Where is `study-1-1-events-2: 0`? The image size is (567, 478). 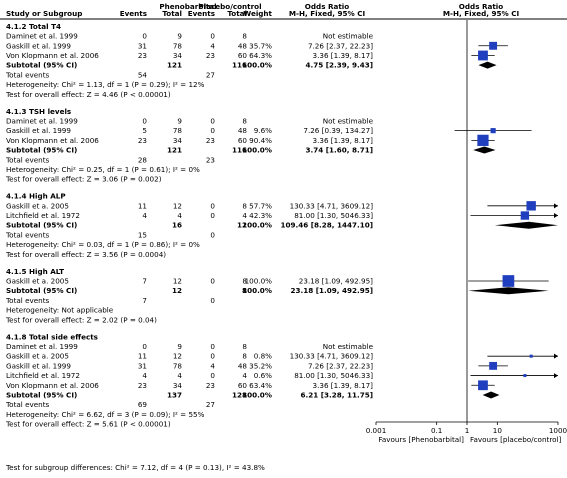 study-1-1-events-2: 0 is located at coordinates (212, 130).